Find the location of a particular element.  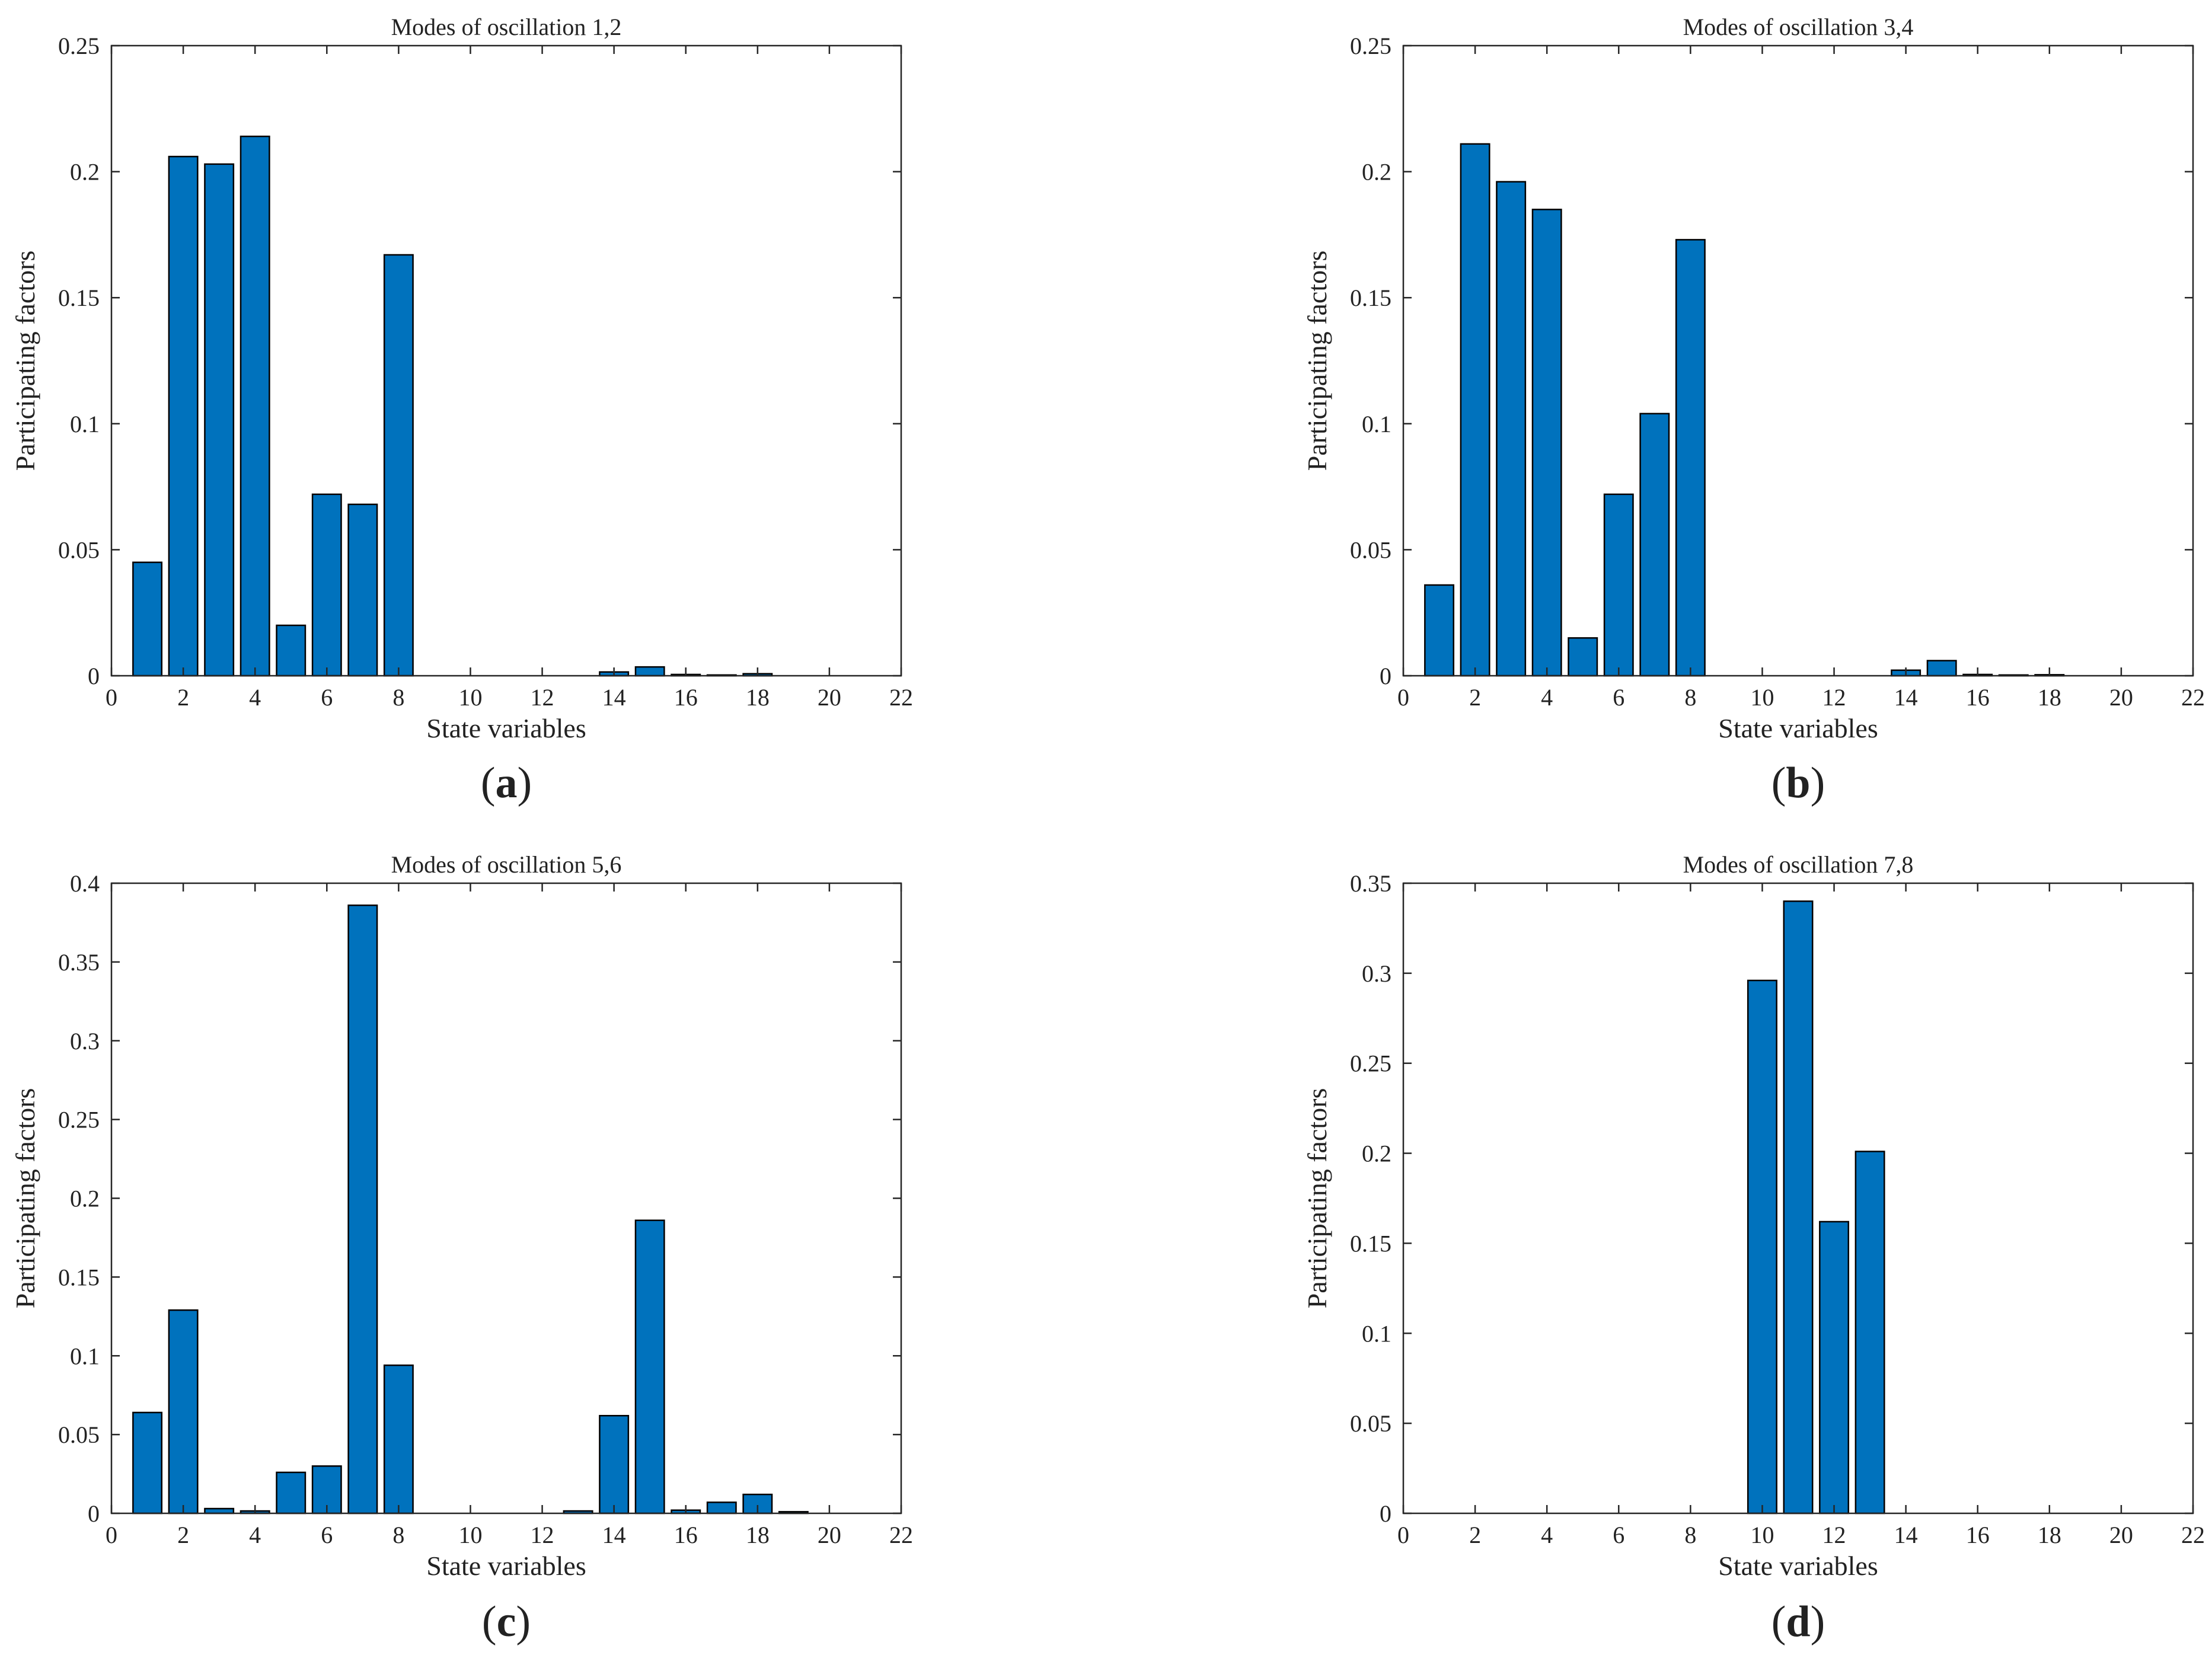

chart-title: Modes of oscillation 1,2 is located at coordinates (506, 27).